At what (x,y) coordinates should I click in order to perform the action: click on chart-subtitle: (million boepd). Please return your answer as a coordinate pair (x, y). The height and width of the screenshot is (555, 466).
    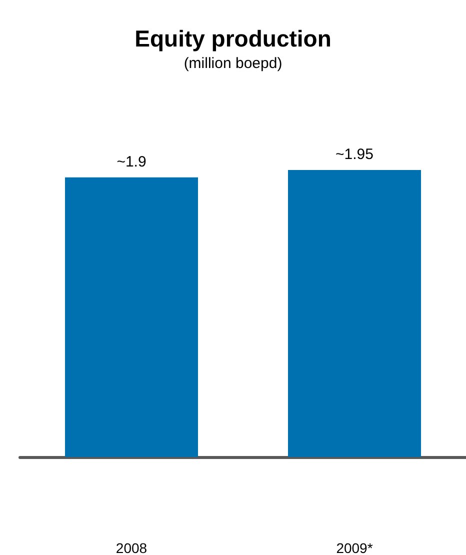
    Looking at the image, I should click on (233, 63).